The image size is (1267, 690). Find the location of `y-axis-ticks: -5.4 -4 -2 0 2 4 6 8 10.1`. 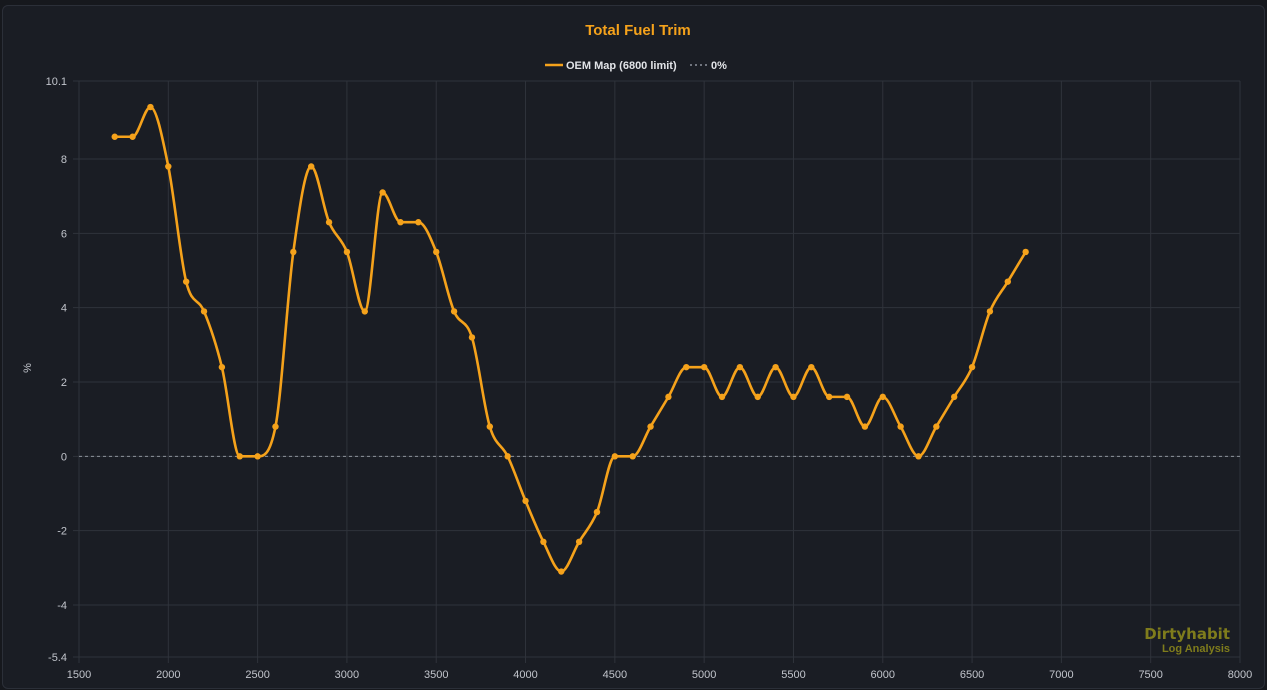

y-axis-ticks: -5.4 -4 -2 0 2 4 6 8 10.1 is located at coordinates (56, 370).